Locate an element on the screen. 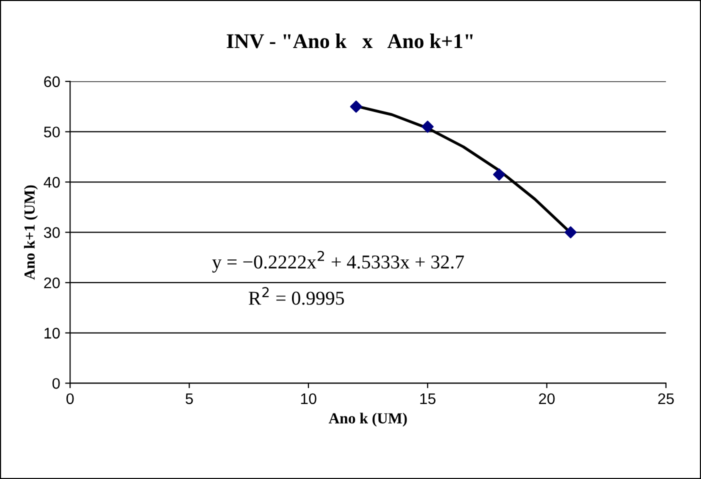 This screenshot has width=701, height=479. y-tick-label: 10 is located at coordinates (52, 333).